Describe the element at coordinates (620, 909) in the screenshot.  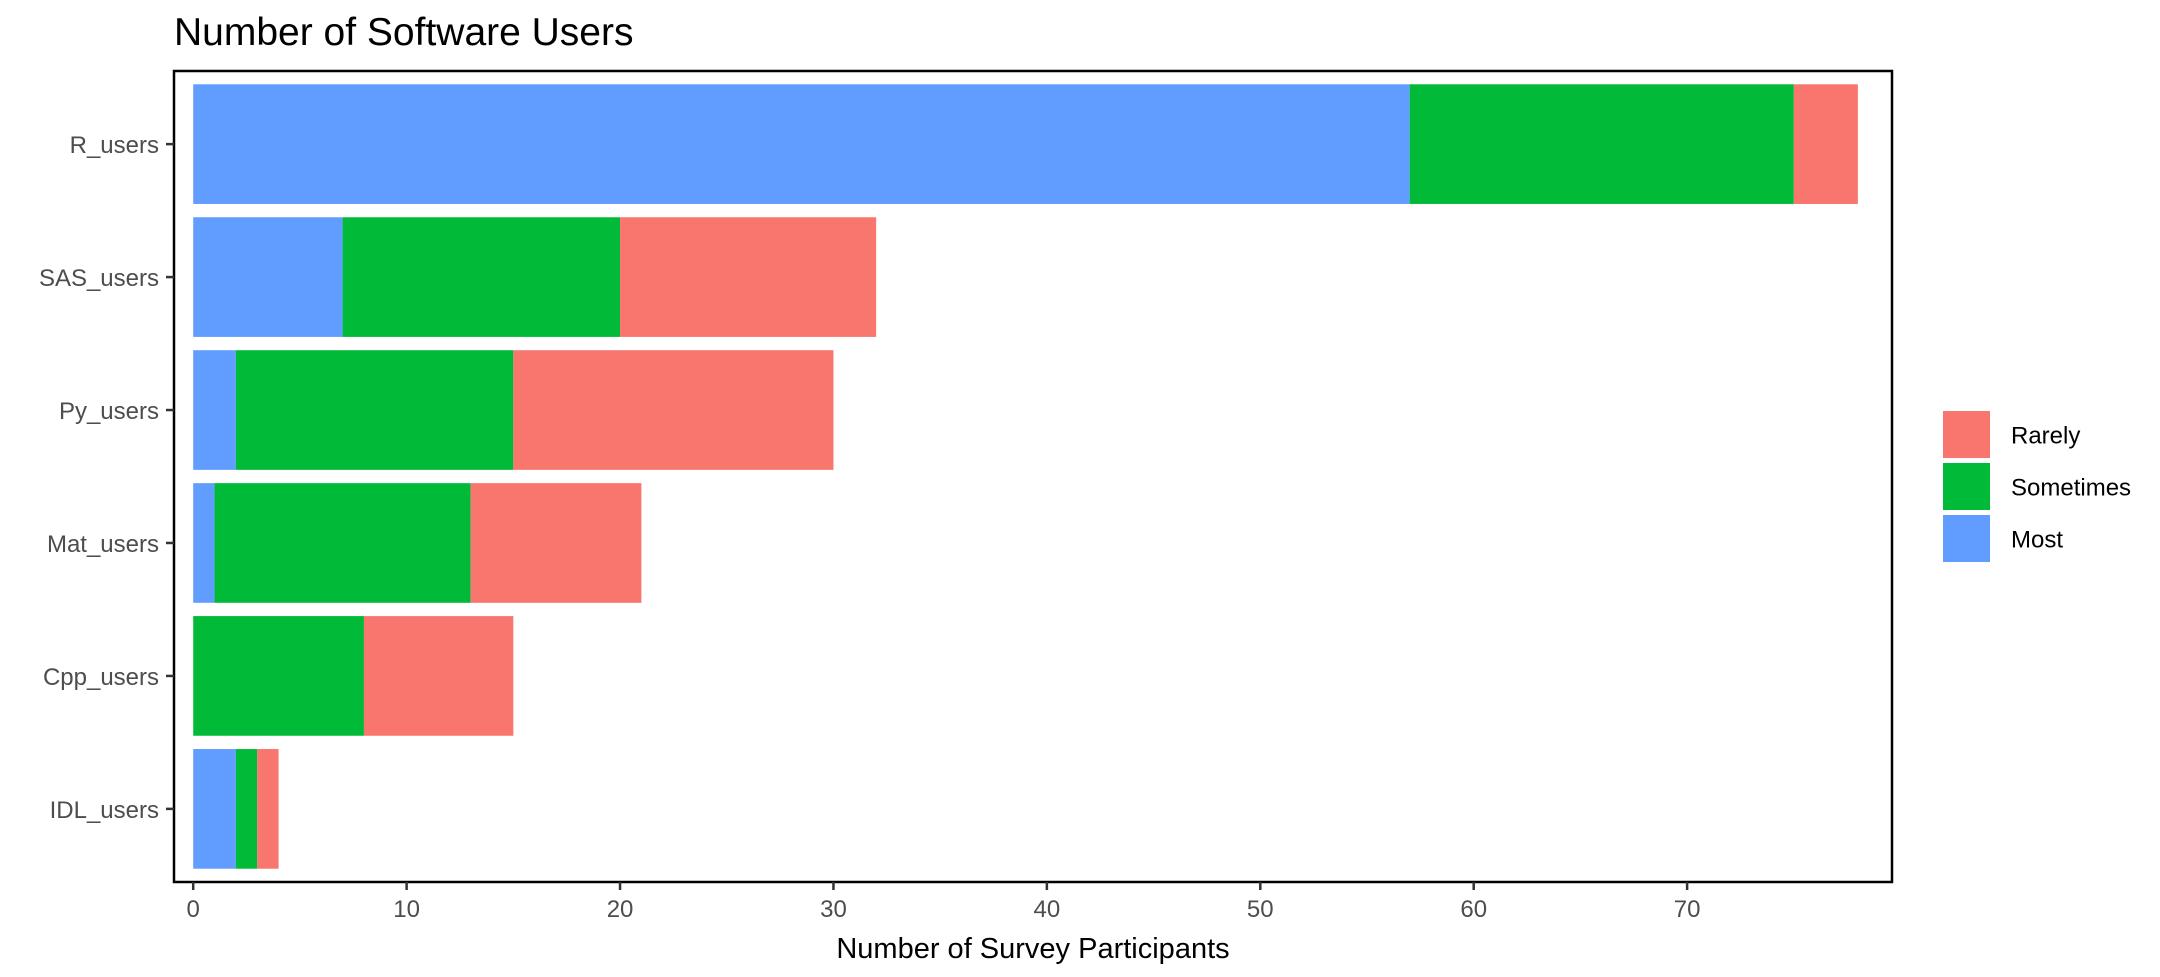
I see `x-tick-label: 20` at that location.